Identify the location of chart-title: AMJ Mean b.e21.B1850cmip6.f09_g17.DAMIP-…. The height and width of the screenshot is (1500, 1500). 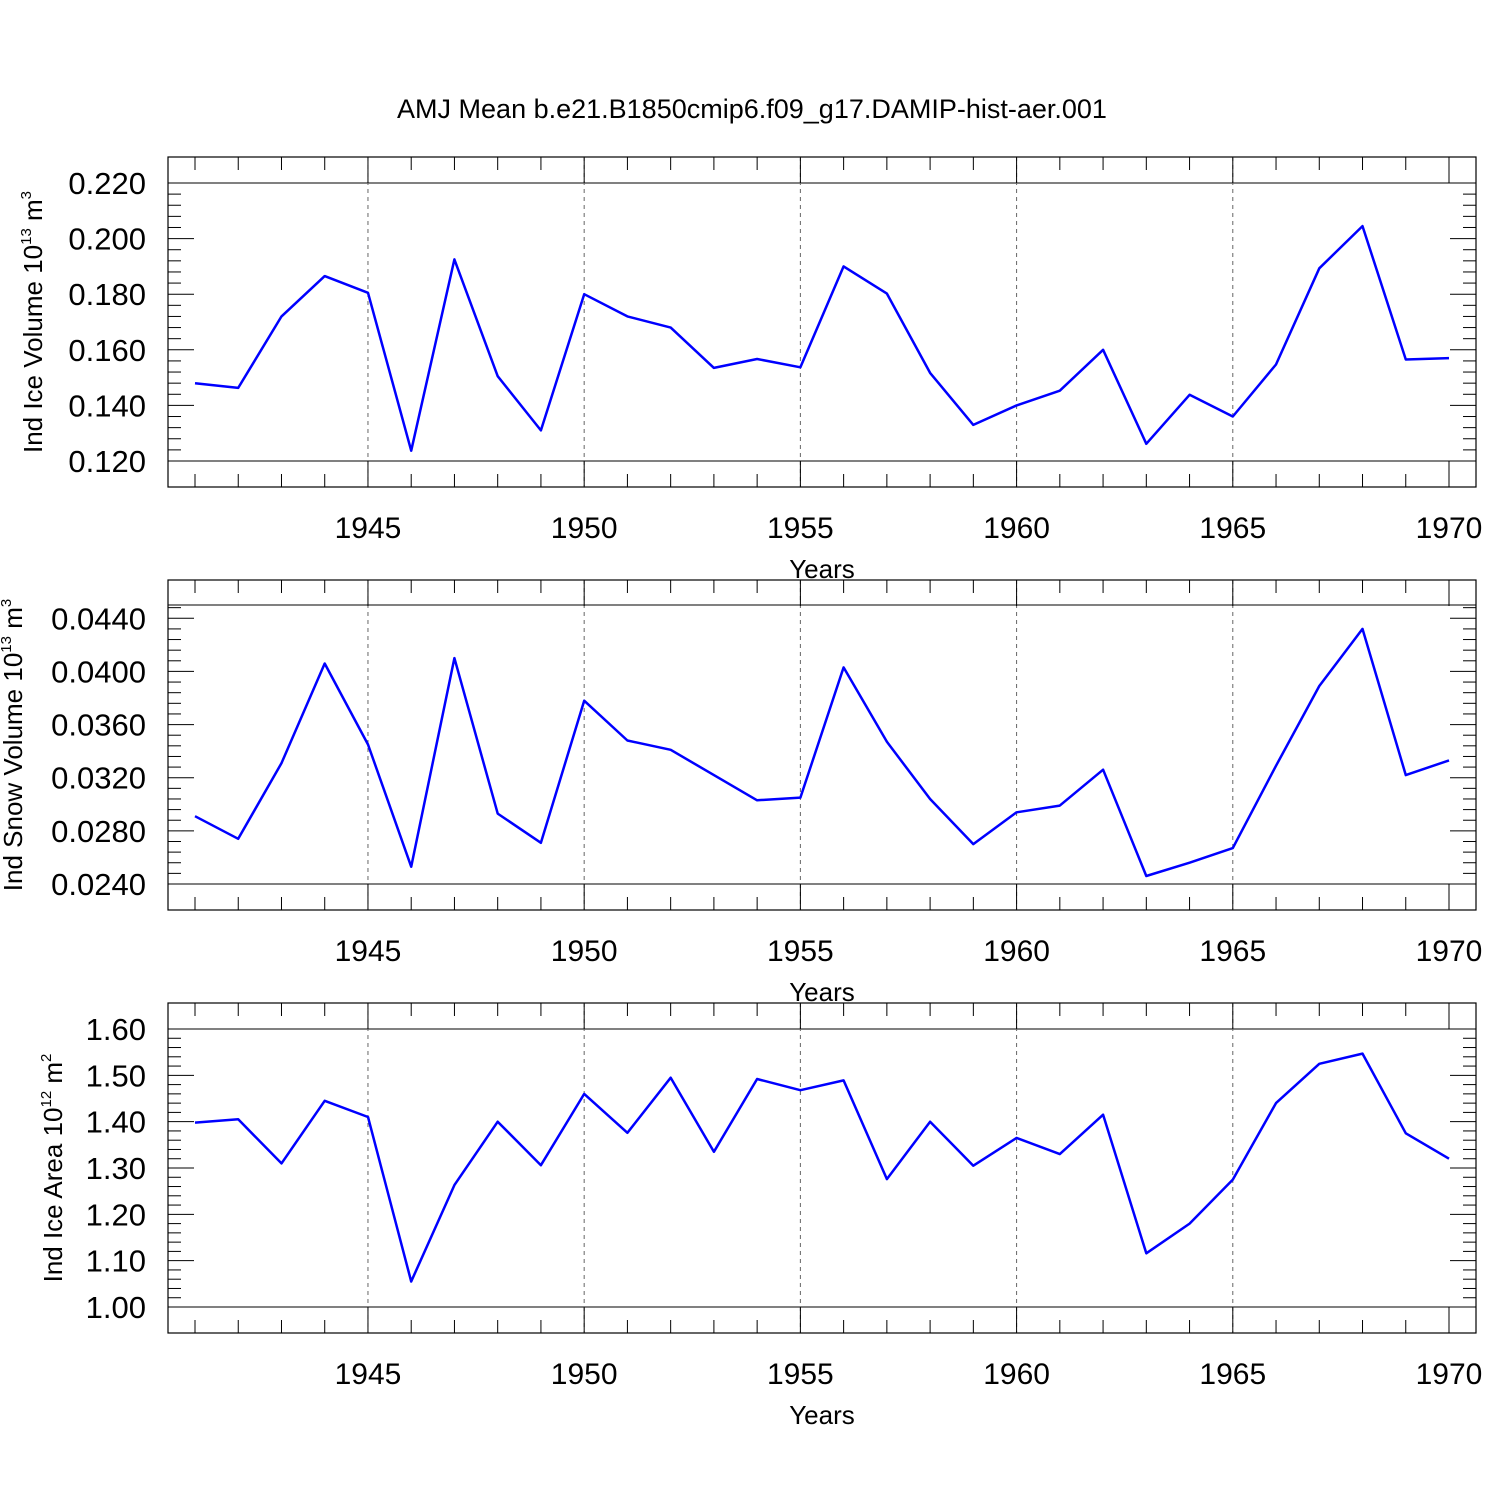
(752, 109).